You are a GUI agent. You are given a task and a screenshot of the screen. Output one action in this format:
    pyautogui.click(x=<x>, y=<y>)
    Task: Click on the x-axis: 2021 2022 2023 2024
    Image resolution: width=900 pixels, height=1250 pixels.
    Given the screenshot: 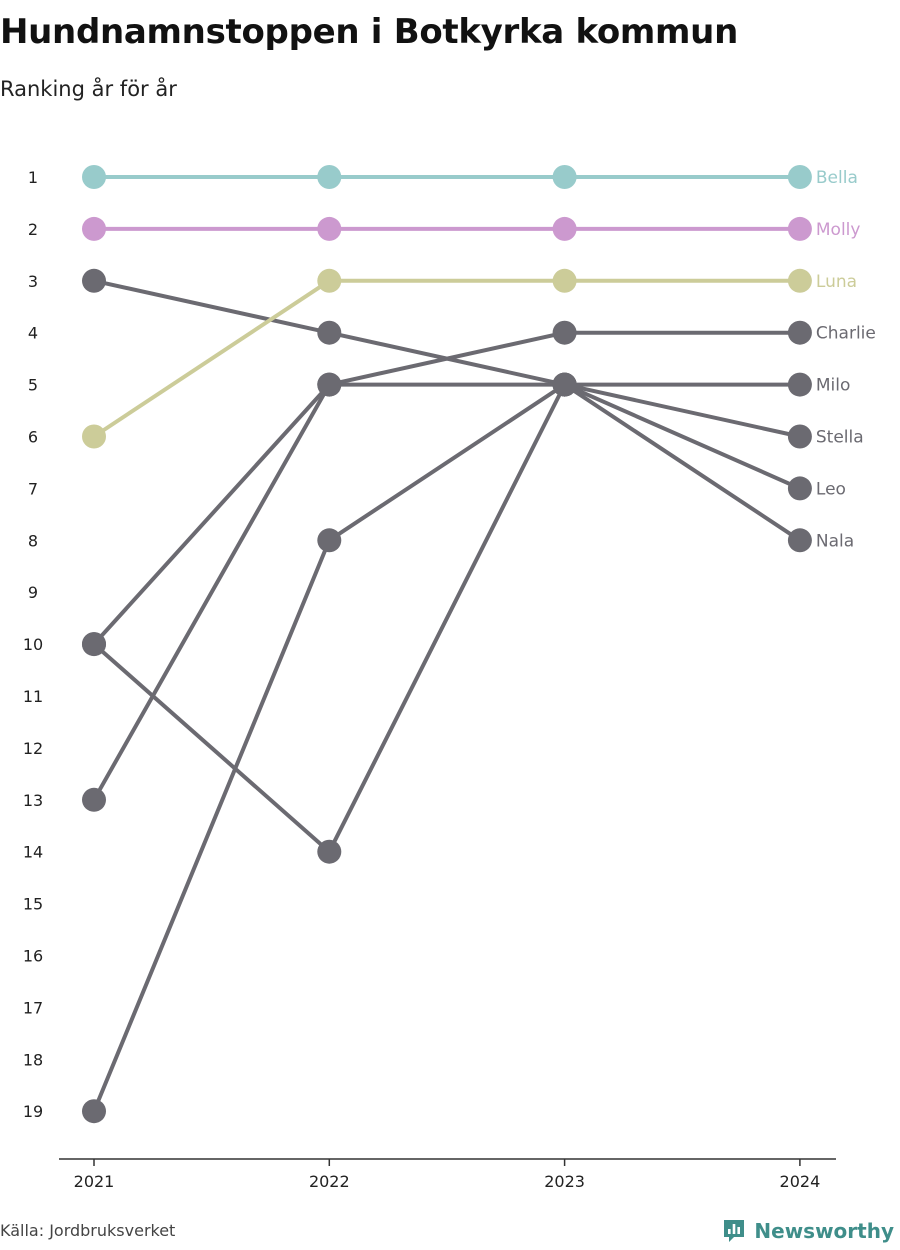 What is the action you would take?
    pyautogui.click(x=447, y=1174)
    